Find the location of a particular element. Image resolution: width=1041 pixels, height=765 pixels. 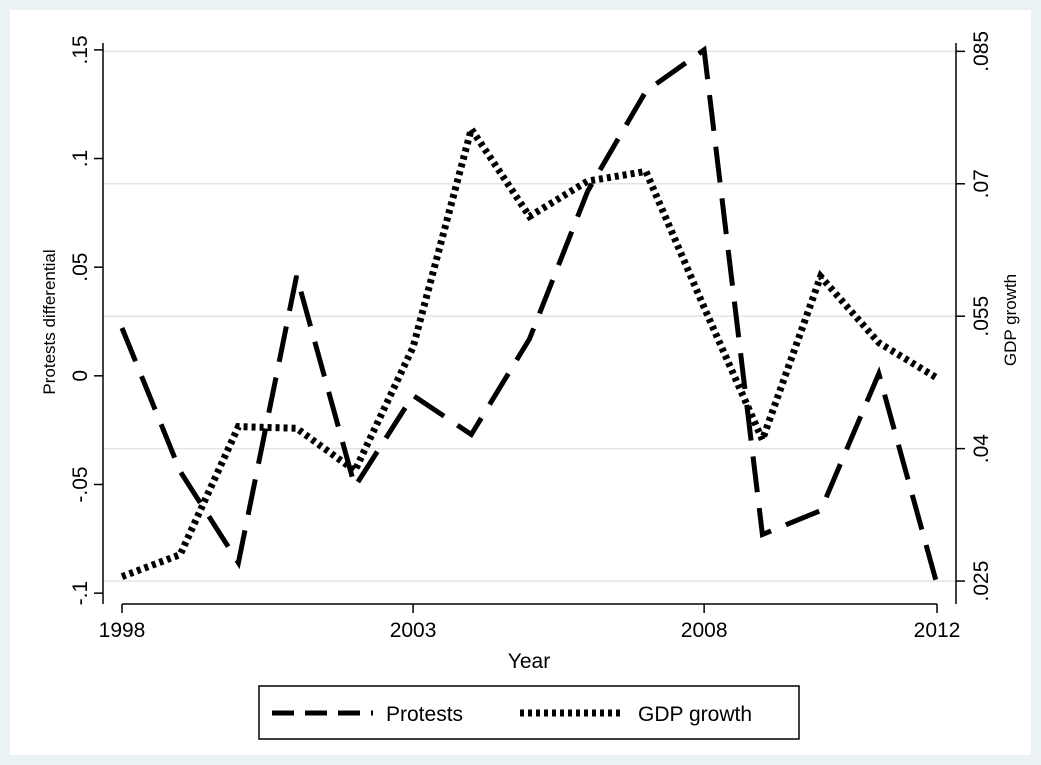

y-left-tick-label-4: -.05 is located at coordinates (80, 484).